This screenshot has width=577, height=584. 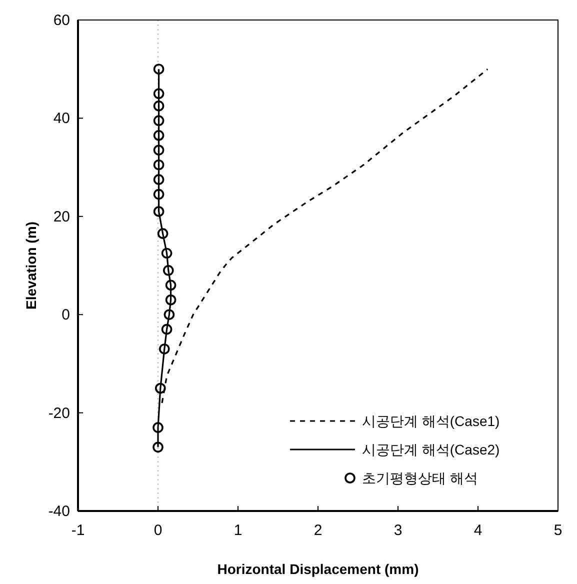 I want to click on x-tick-label: 4, so click(x=478, y=530).